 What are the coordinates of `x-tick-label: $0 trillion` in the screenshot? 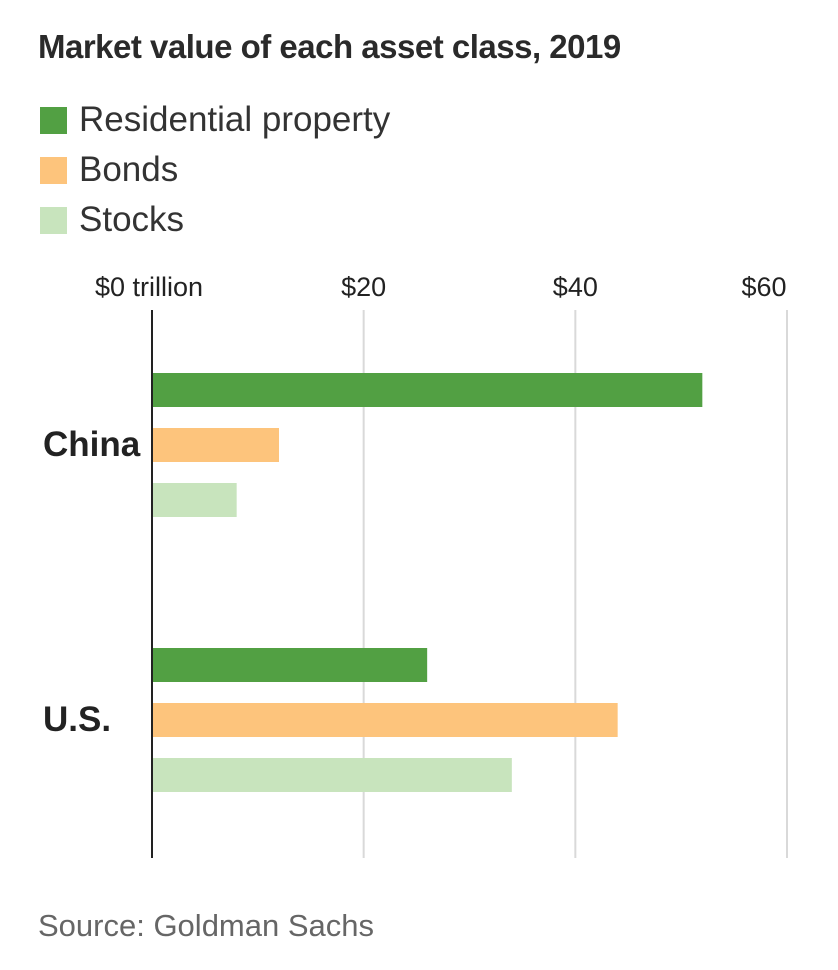 It's located at (149, 287).